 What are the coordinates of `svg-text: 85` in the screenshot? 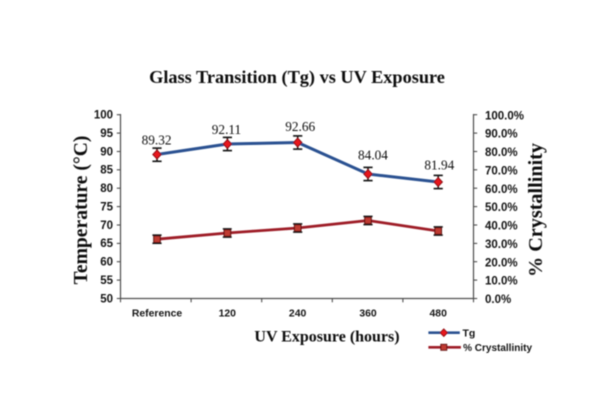 It's located at (106, 171).